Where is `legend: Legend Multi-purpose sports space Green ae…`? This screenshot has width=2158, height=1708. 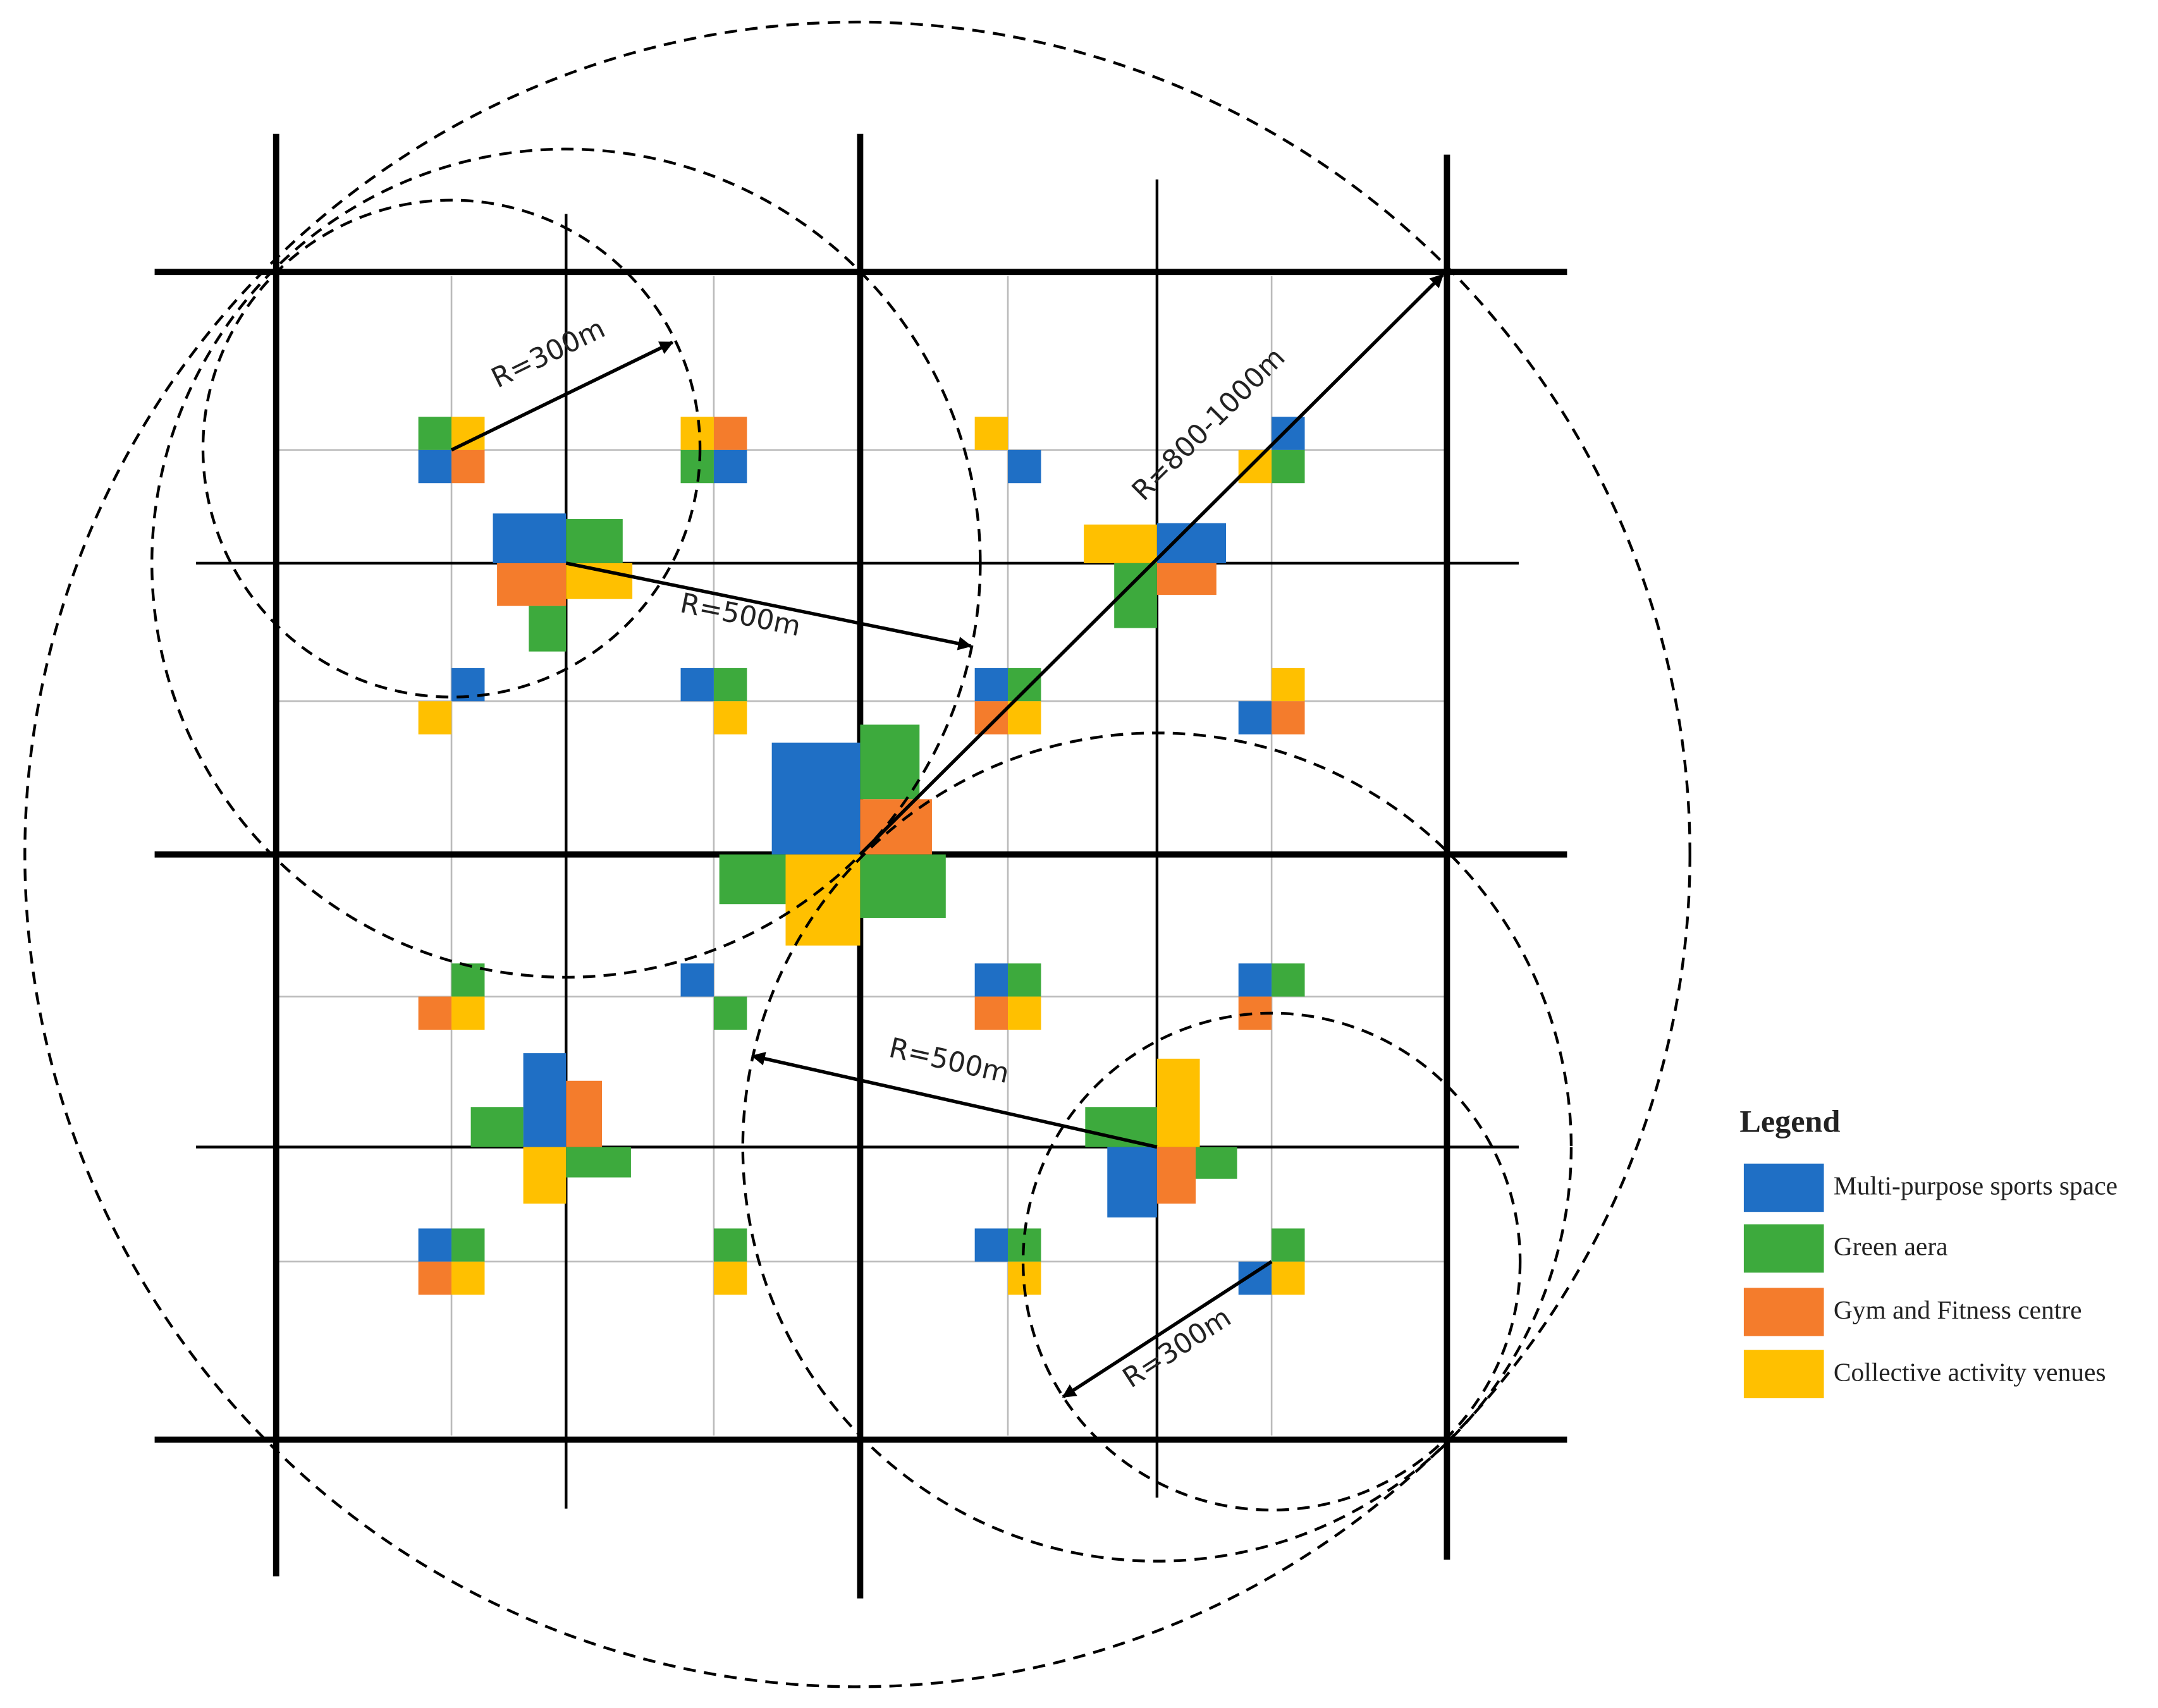 legend: Legend Multi-purpose sports space Green ae… is located at coordinates (1928, 1251).